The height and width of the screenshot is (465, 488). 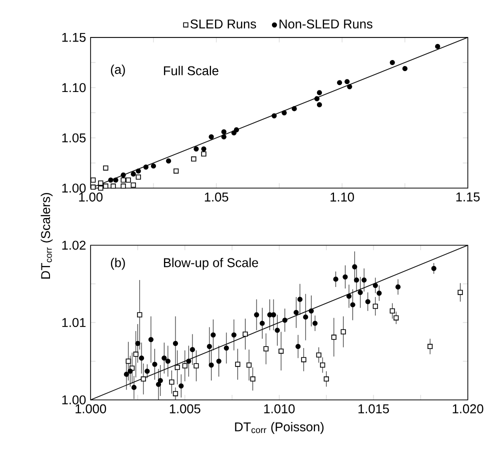 What do you see at coordinates (46, 236) in the screenshot?
I see `y-axis-title: DT$_{corr}$ (Scalers)` at bounding box center [46, 236].